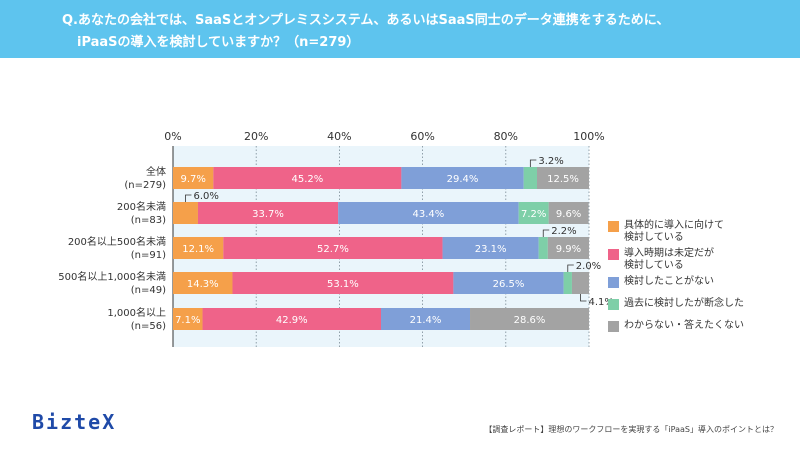 The height and width of the screenshot is (450, 800). I want to click on data-label: 33.7%, so click(268, 214).